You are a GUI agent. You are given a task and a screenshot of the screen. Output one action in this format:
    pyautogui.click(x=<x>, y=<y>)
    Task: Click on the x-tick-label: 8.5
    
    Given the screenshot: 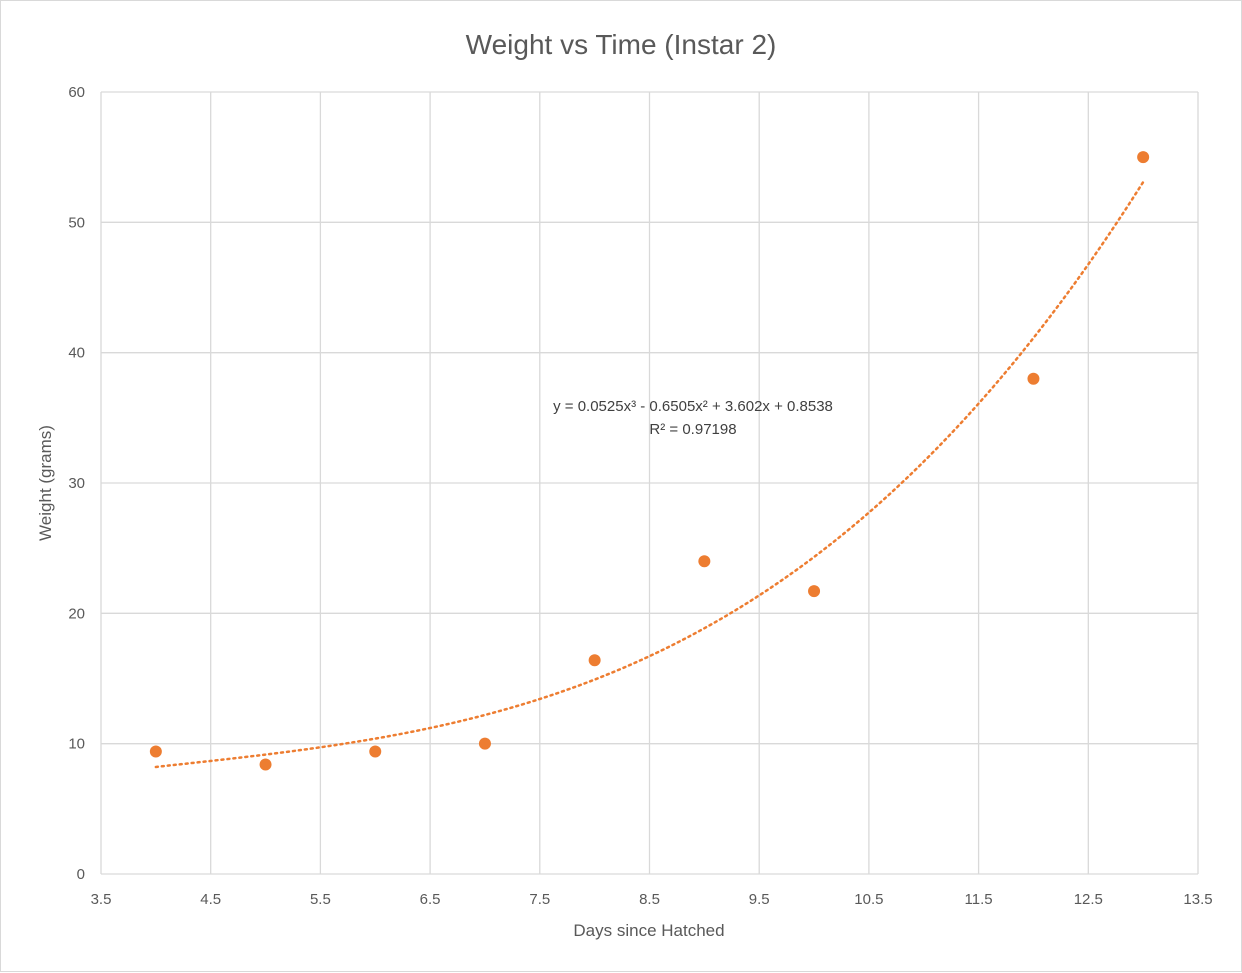 What is the action you would take?
    pyautogui.click(x=649, y=899)
    